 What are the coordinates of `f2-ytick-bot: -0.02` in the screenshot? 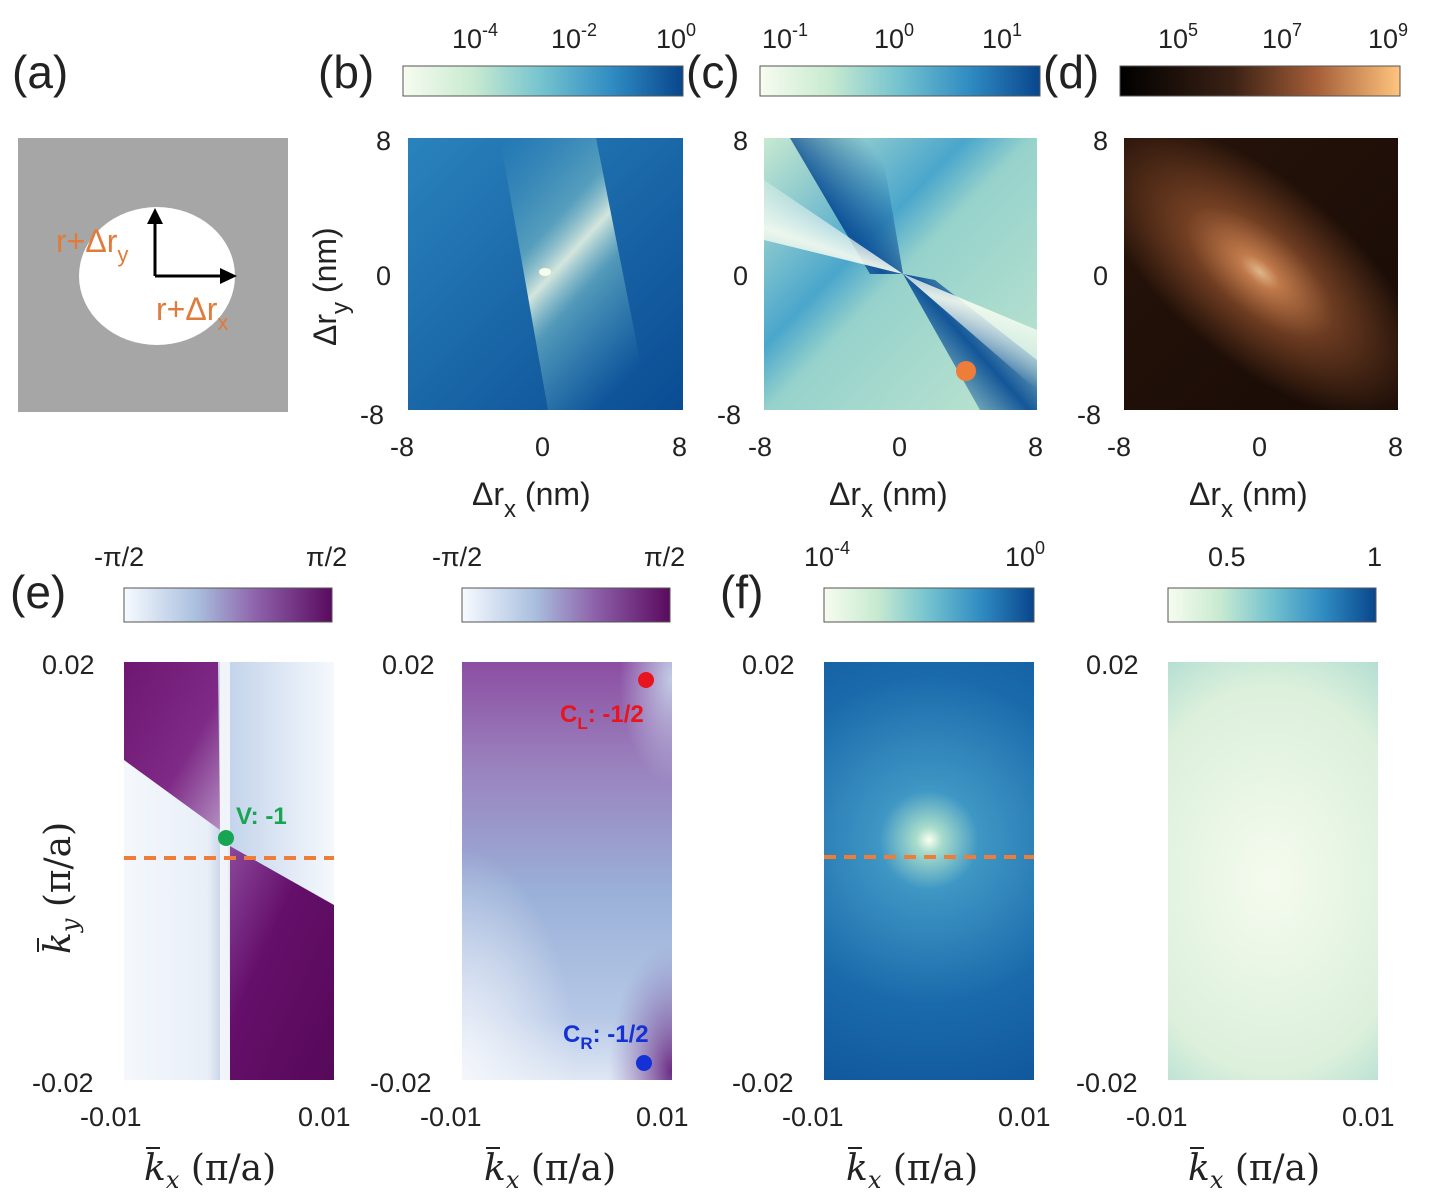 It's located at (1107, 1083).